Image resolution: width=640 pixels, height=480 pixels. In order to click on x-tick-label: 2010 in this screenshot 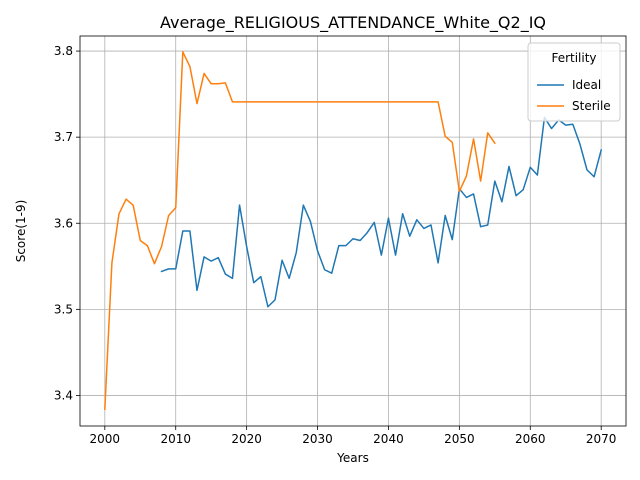, I will do `click(175, 439)`.